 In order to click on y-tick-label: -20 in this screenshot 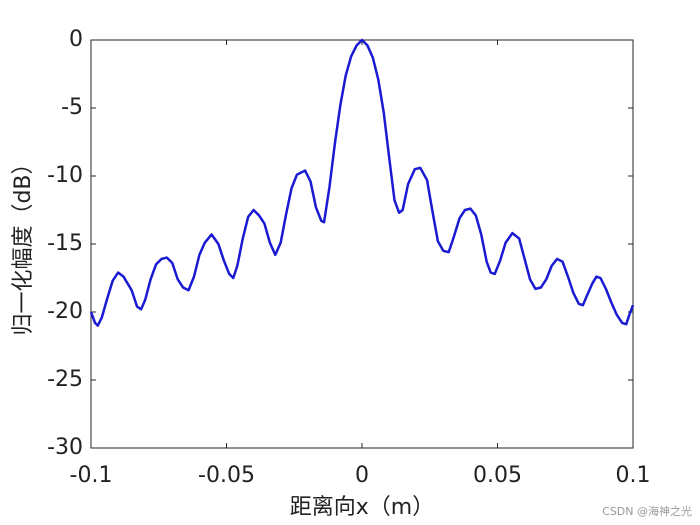, I will do `click(65, 311)`.